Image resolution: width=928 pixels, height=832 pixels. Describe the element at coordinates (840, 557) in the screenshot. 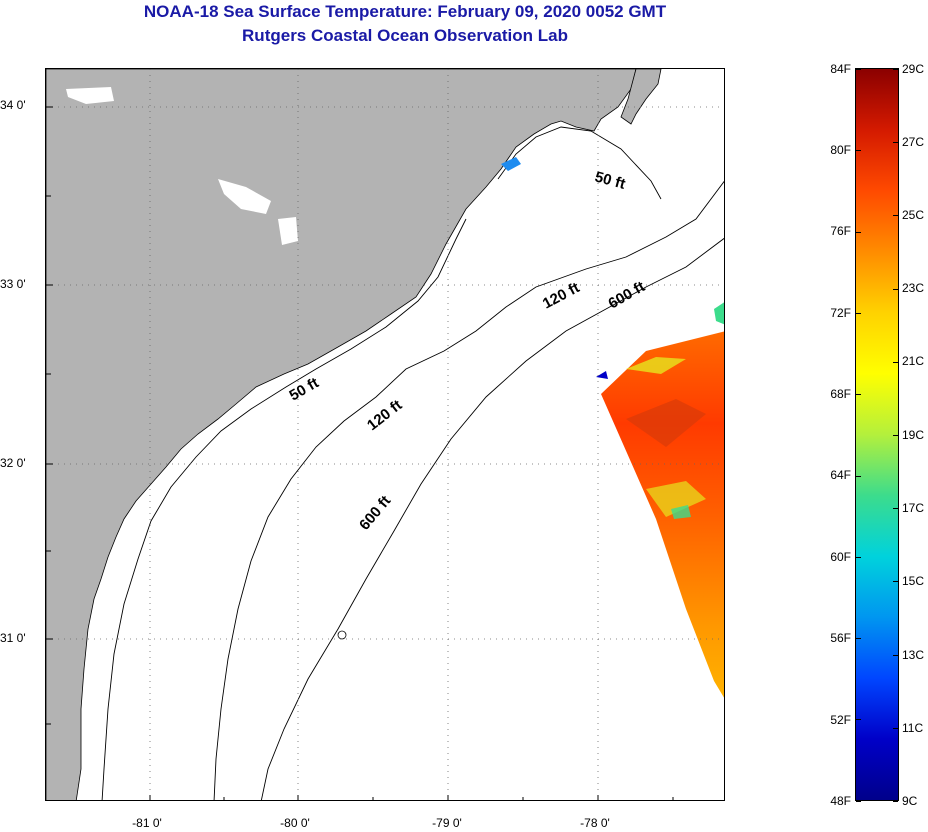

I see `colorbar-label-f: 60F` at that location.